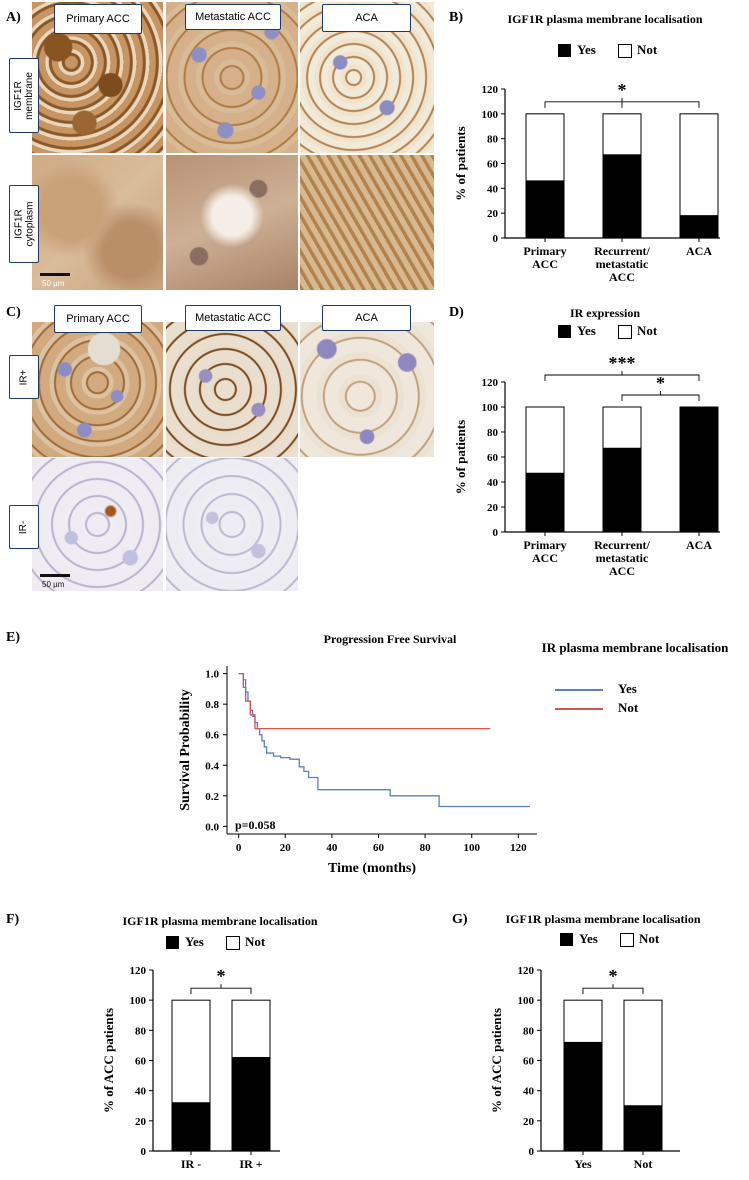  Describe the element at coordinates (185, 749) in the screenshot. I see `y-axis-label: Survival Probability` at that location.